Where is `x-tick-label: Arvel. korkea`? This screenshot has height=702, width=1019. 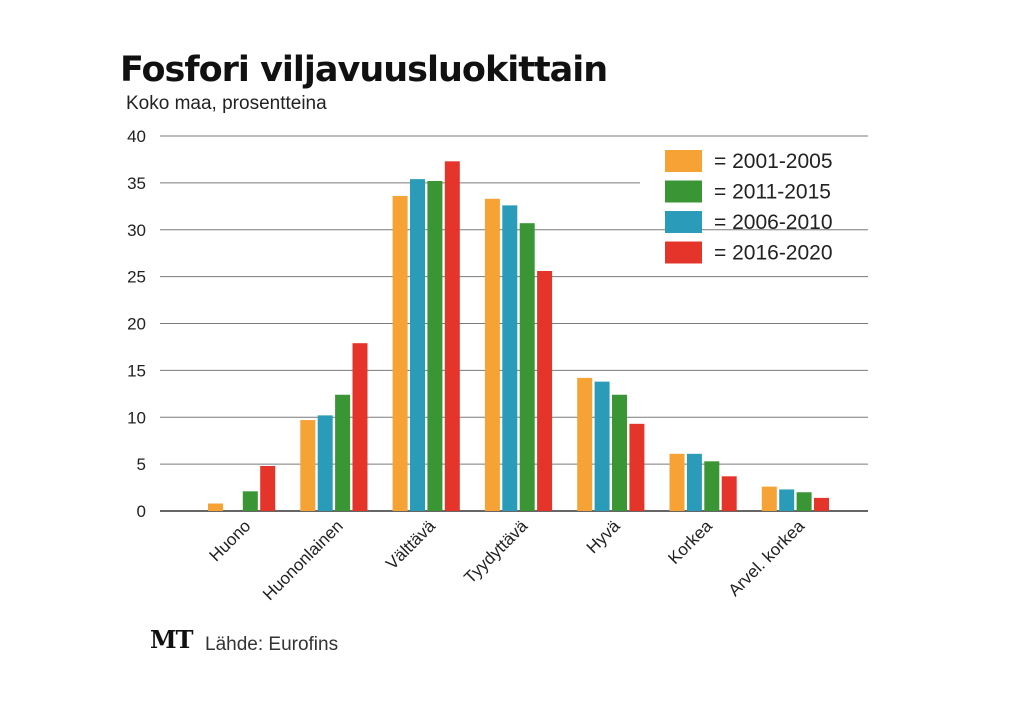
x-tick-label: Arvel. korkea is located at coordinates (767, 558).